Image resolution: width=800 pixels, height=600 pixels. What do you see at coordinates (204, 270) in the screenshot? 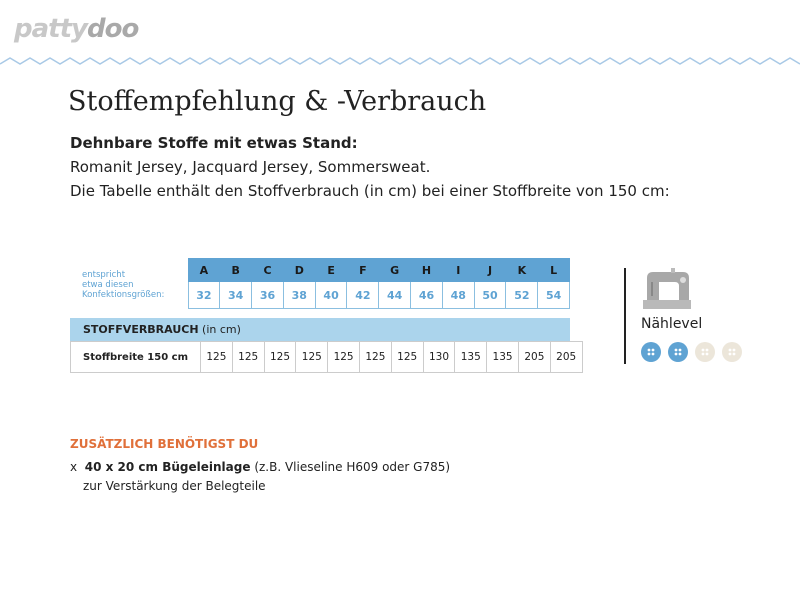
I see `size-letter: A` at bounding box center [204, 270].